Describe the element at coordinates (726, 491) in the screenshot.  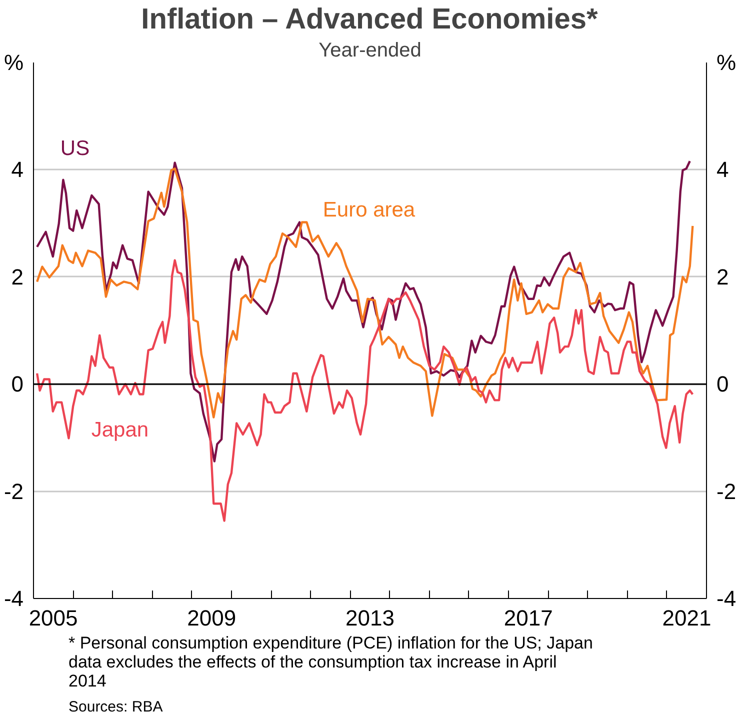
I see `y2-tick-label: -2` at that location.